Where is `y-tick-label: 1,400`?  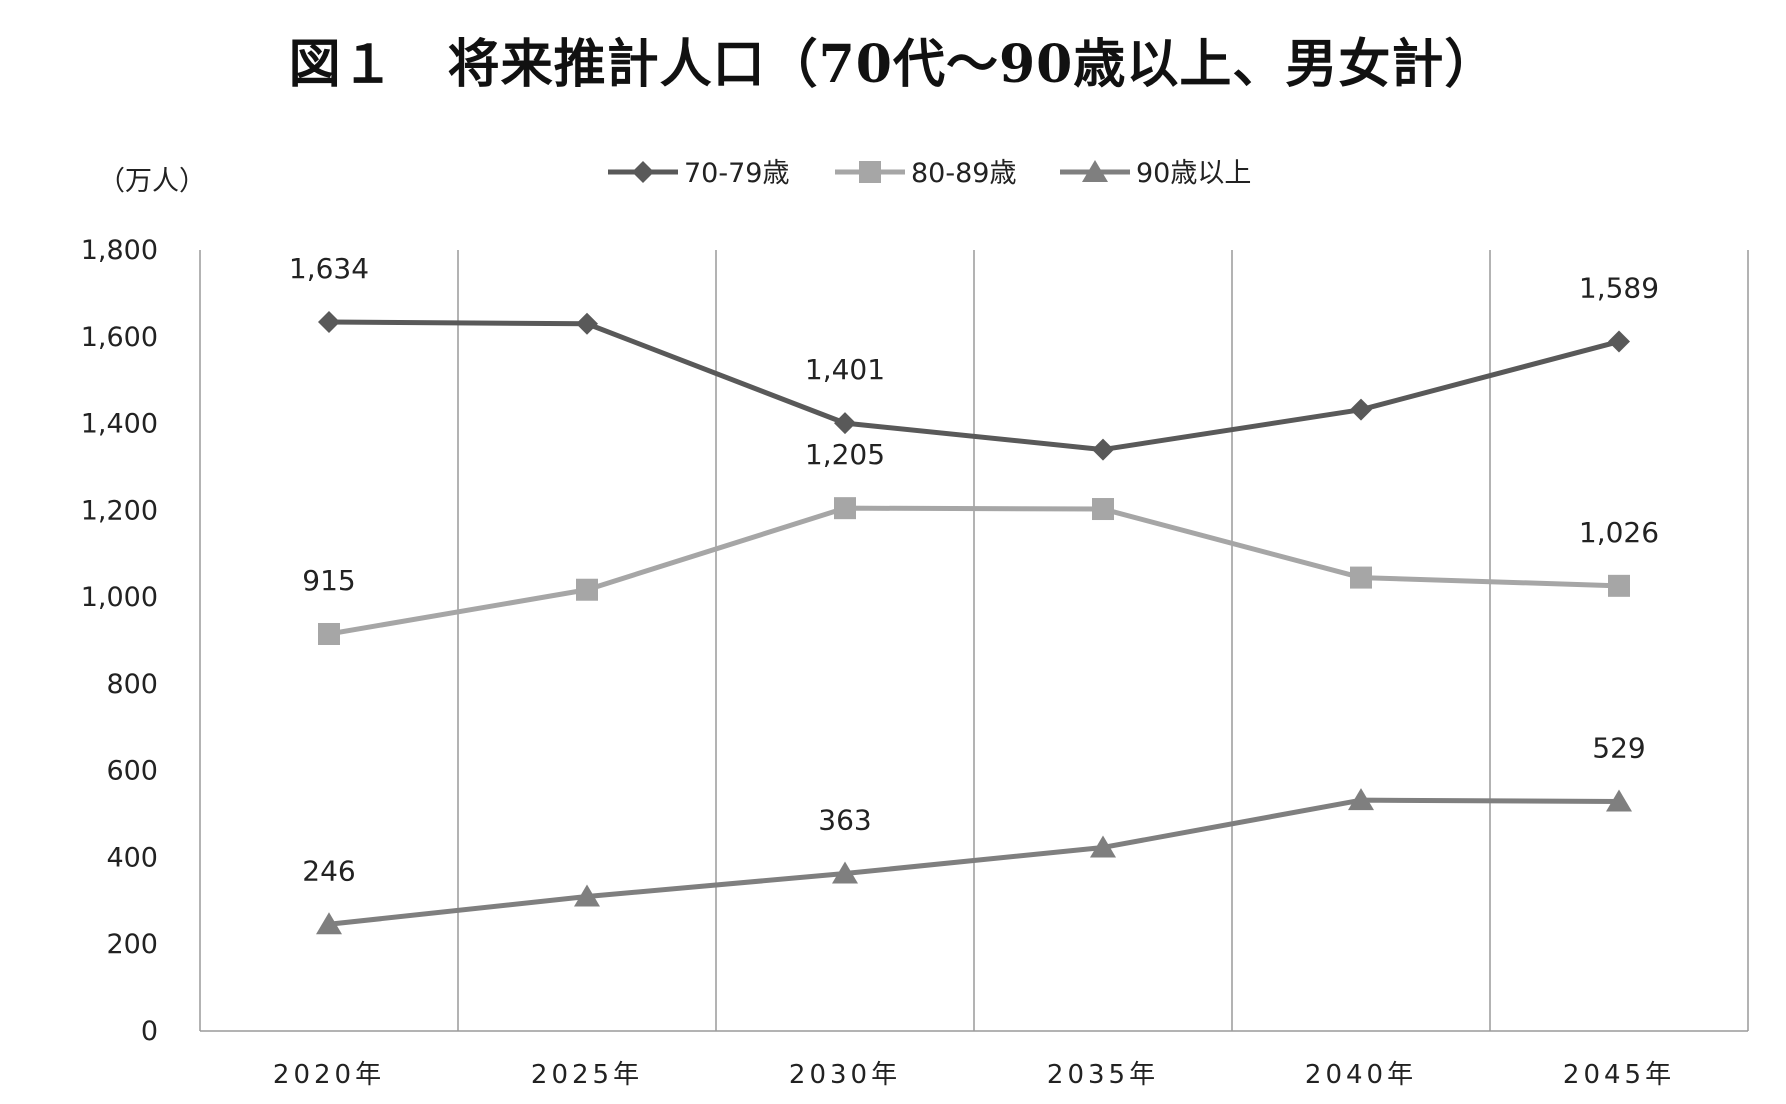 y-tick-label: 1,400 is located at coordinates (119, 424).